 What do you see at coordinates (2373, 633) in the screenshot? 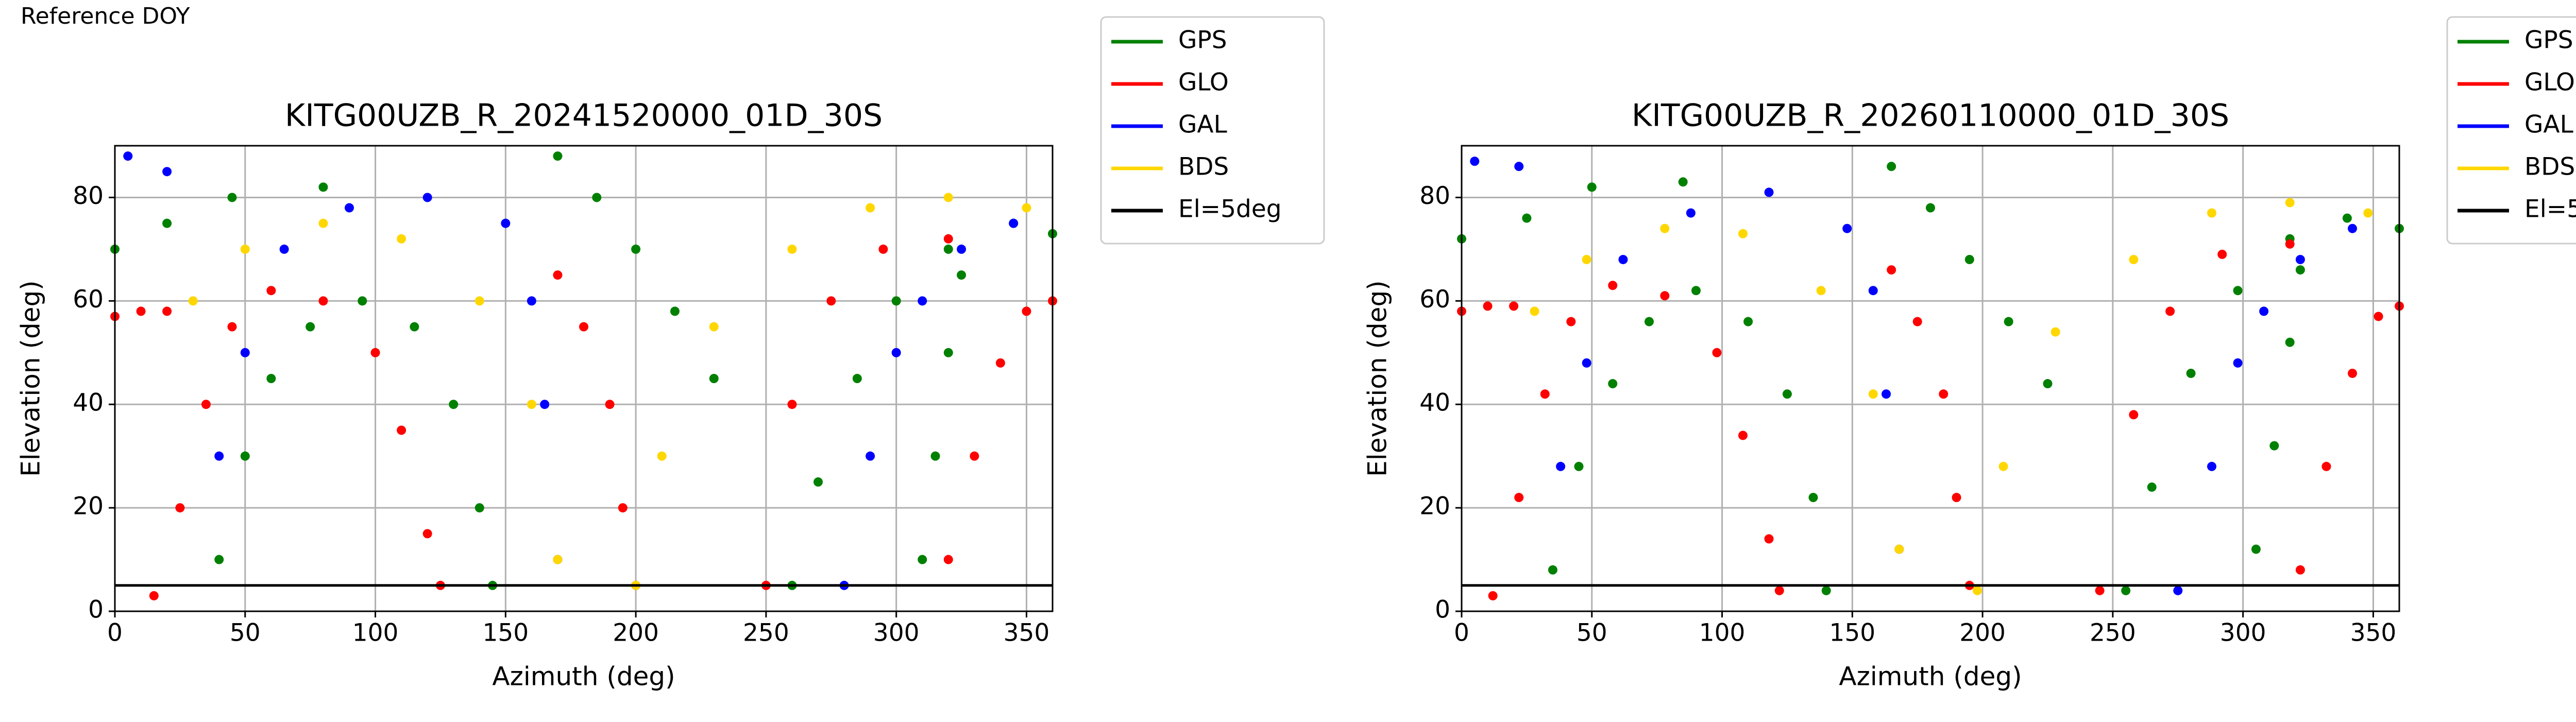
I see `x-tick-label: 350` at bounding box center [2373, 633].